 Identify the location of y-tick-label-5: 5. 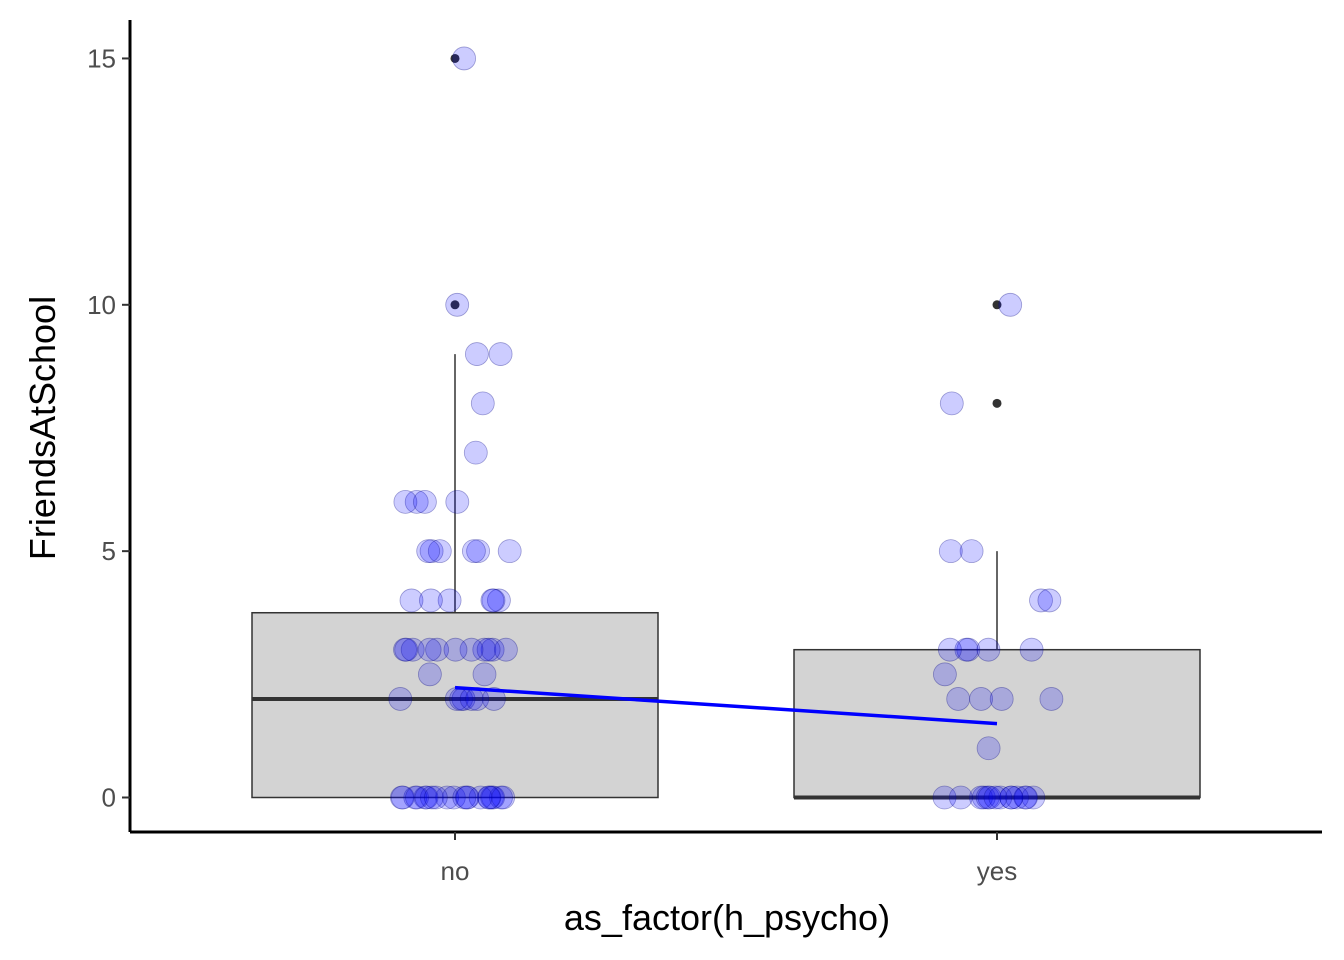
(109, 551).